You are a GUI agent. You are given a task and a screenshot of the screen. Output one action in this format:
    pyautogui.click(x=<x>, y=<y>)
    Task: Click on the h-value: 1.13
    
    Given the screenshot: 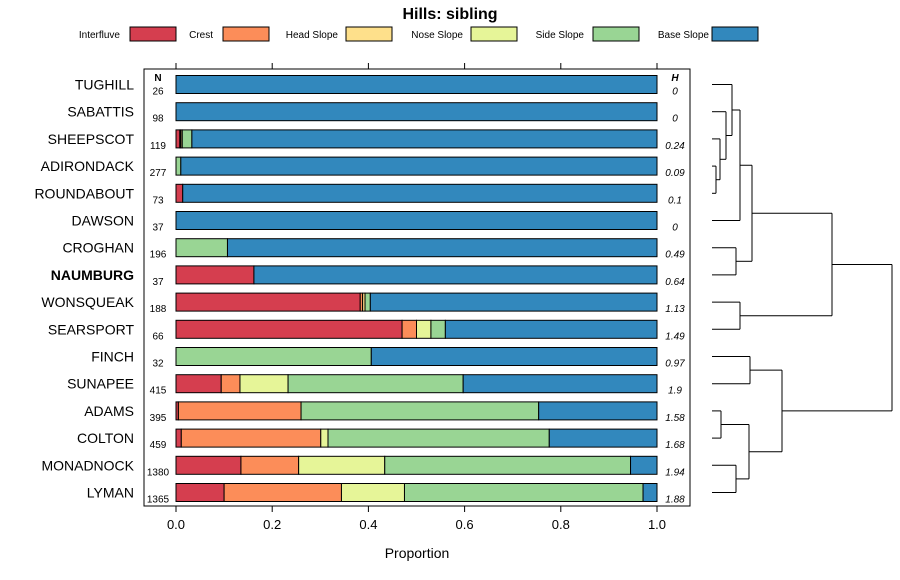 What is the action you would take?
    pyautogui.click(x=675, y=309)
    